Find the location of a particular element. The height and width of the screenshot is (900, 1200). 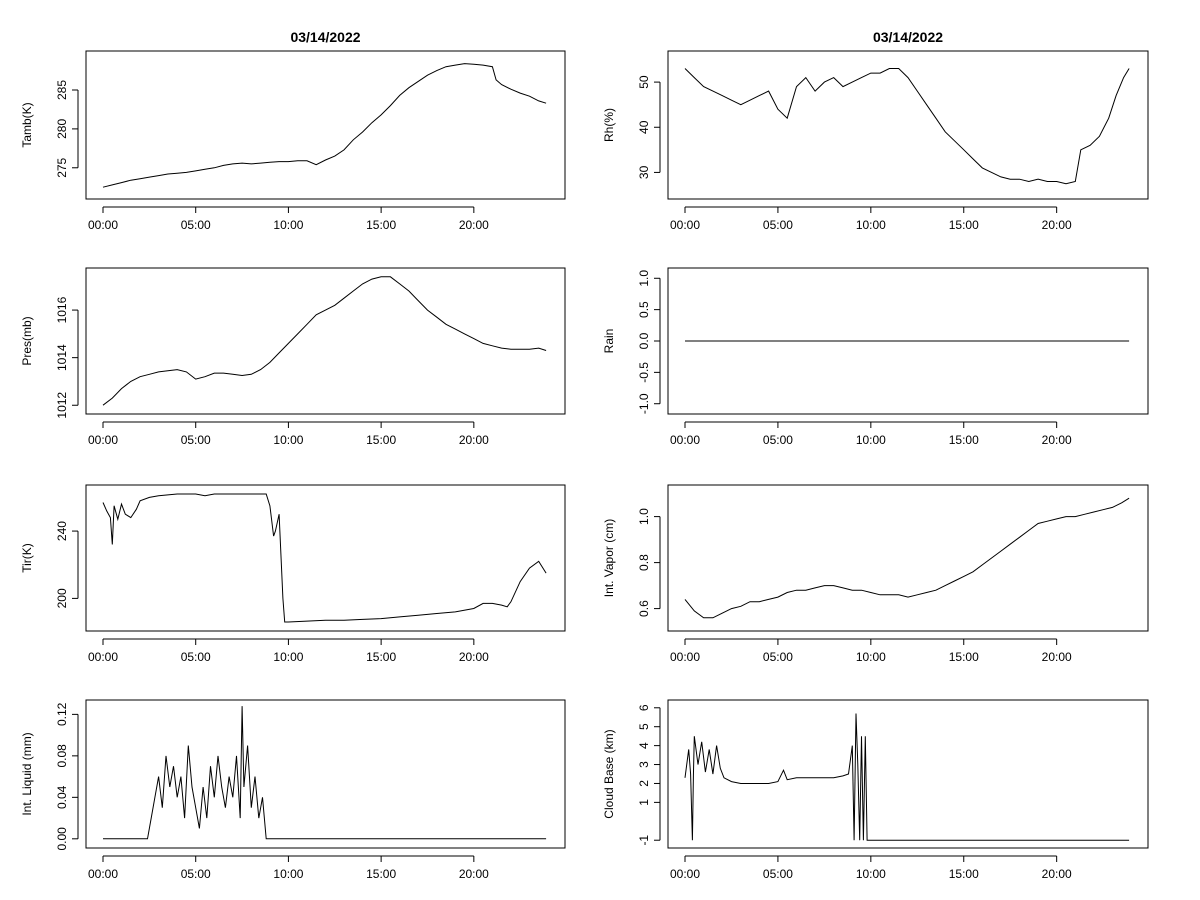

y-tick-label: 275 is located at coordinates (62, 167).